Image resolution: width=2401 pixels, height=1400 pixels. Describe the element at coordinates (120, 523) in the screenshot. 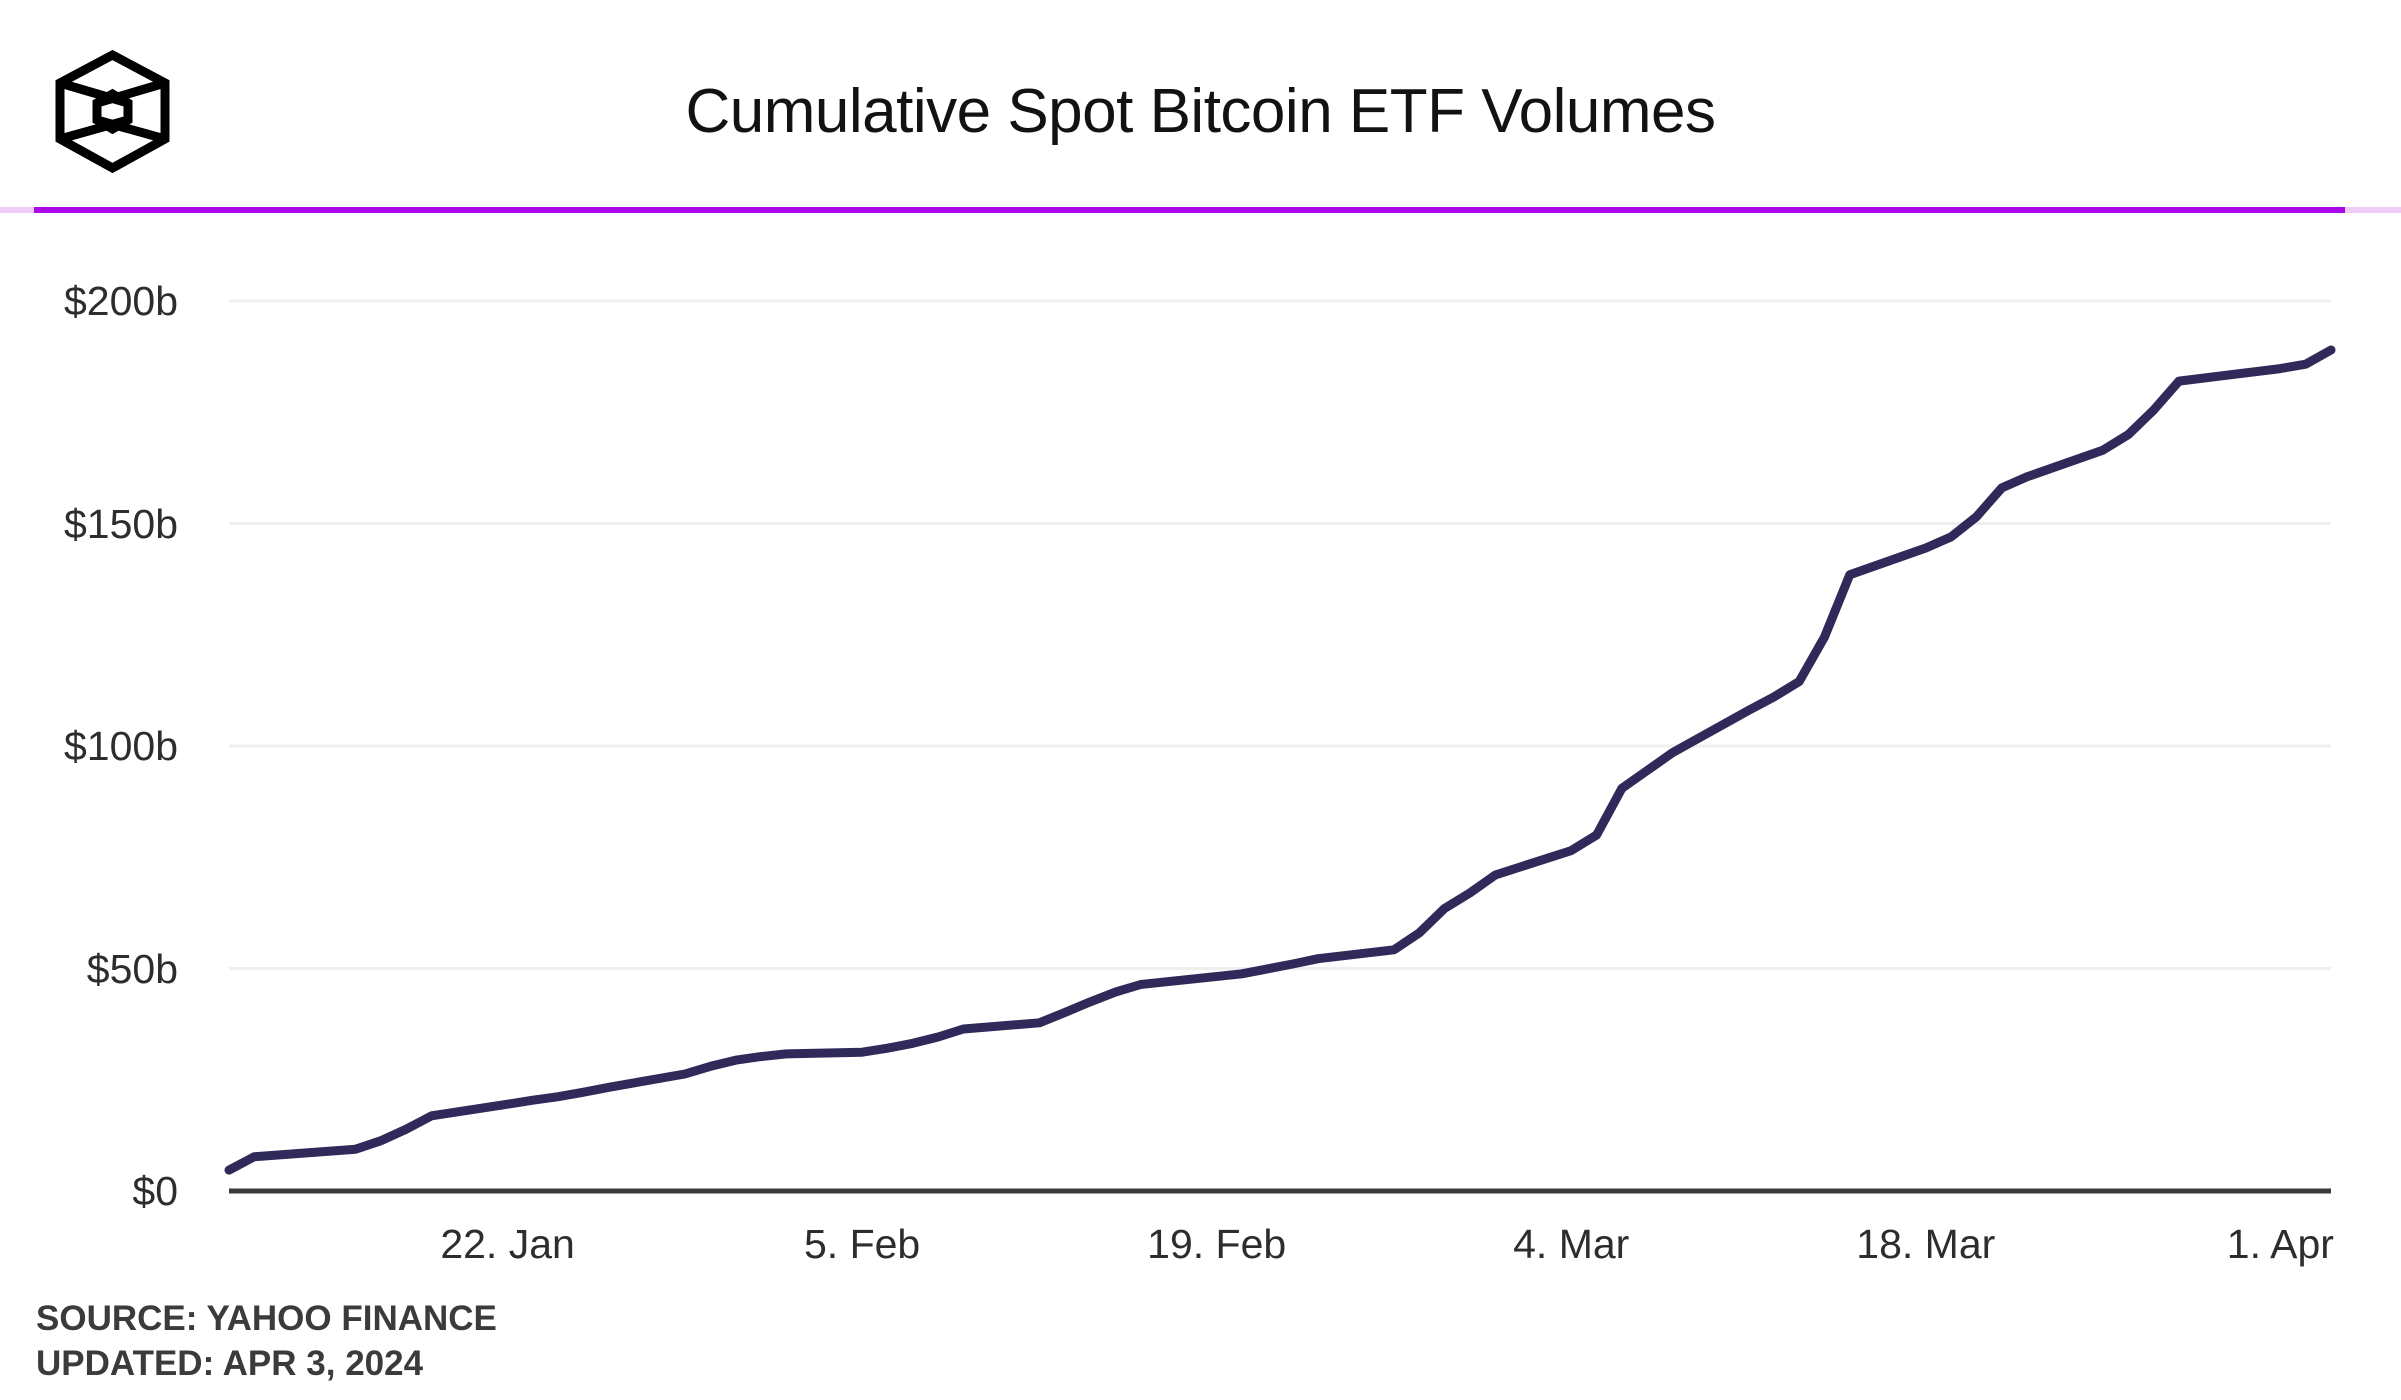

I see `y-axis-tick-label: $150b` at that location.